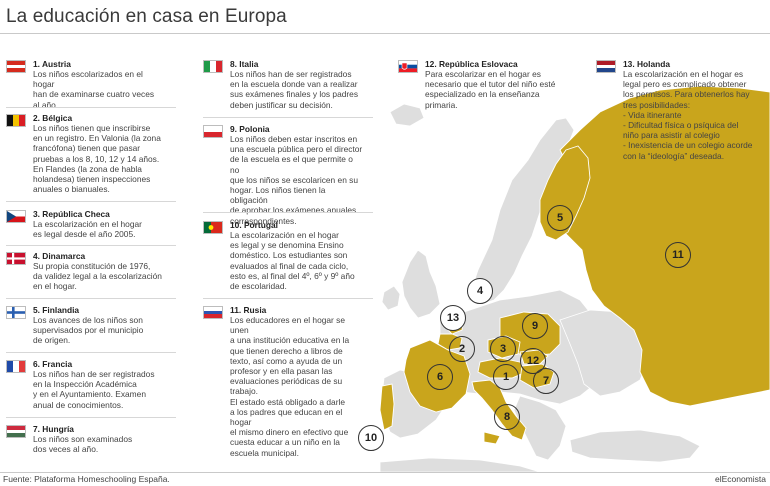 The height and width of the screenshot is (486, 770). What do you see at coordinates (16, 66) in the screenshot?
I see `austria-flag-icon` at bounding box center [16, 66].